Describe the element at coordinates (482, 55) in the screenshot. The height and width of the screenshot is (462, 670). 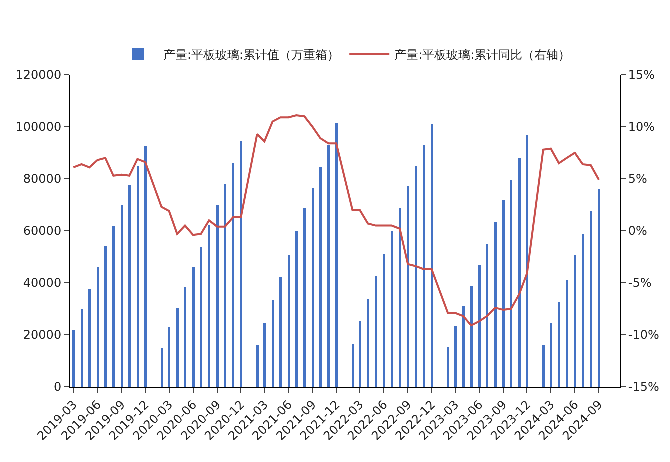
I see `legend-label: 产量:平板玻璃:累计同比（右轴）` at that location.